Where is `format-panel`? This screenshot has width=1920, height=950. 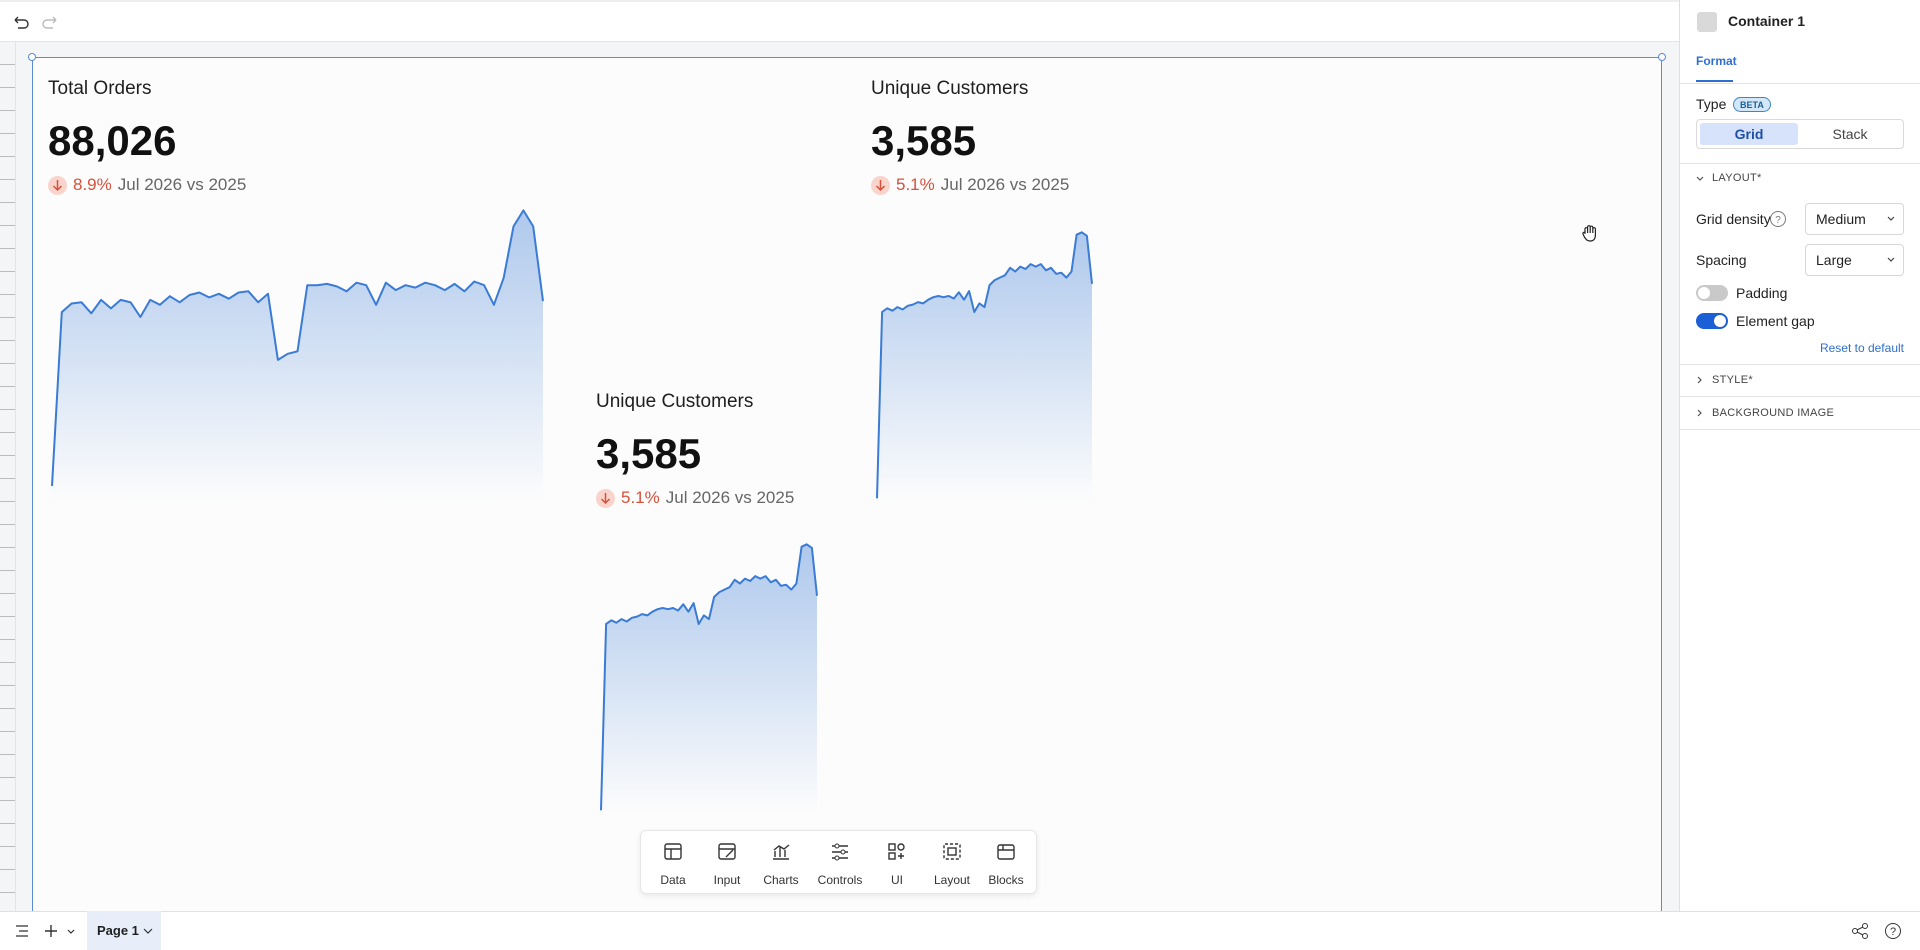 format-panel is located at coordinates (1799, 455).